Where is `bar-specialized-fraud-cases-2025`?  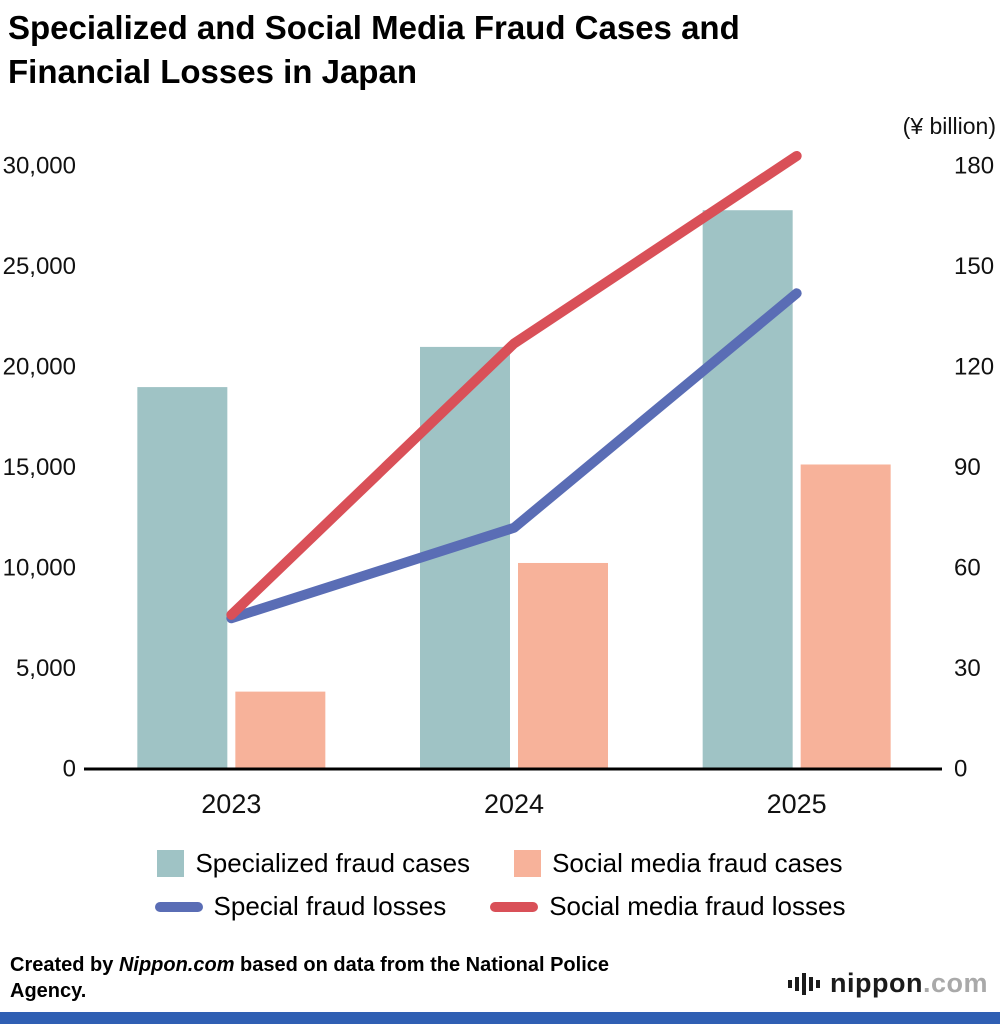 bar-specialized-fraud-cases-2025 is located at coordinates (747, 490).